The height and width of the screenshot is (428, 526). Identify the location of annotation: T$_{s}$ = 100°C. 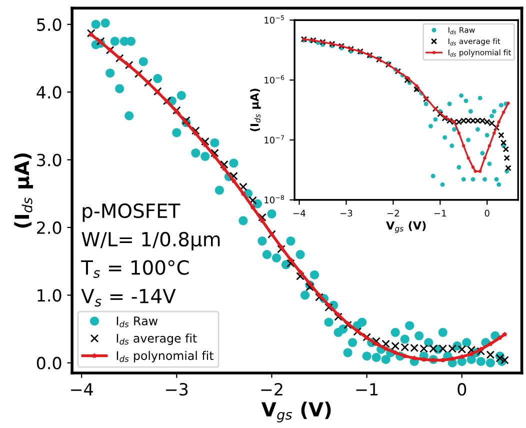
(135, 269).